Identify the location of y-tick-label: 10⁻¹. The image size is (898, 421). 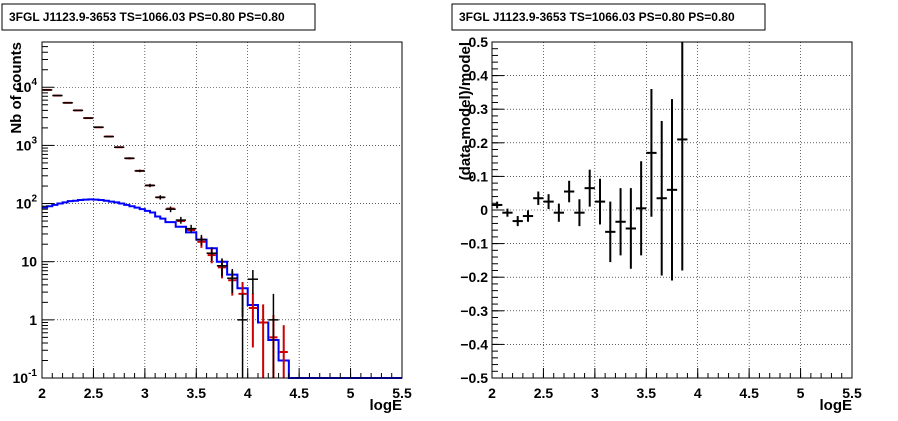
(25, 377).